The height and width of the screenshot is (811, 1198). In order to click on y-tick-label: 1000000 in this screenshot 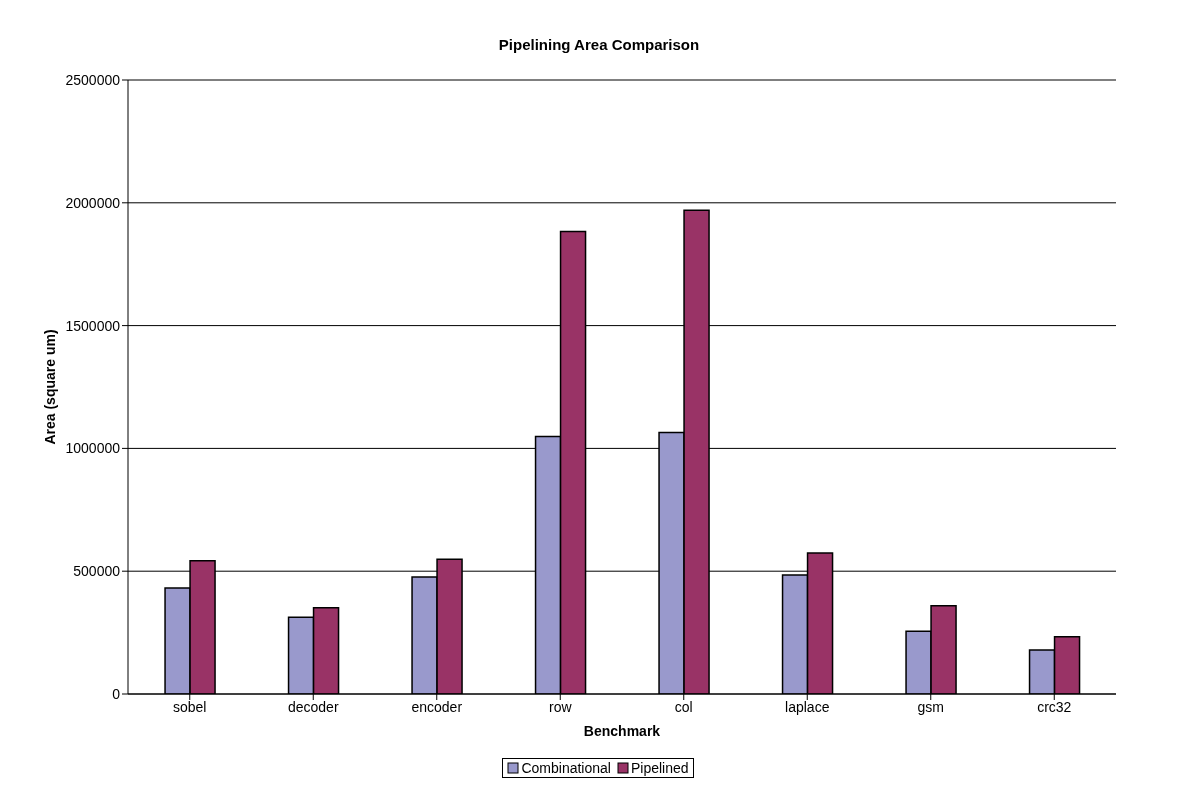, I will do `click(93, 448)`.